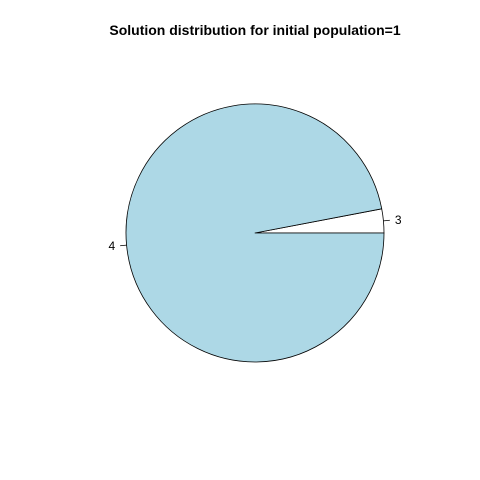  I want to click on pie-labels: 34, so click(254, 233).